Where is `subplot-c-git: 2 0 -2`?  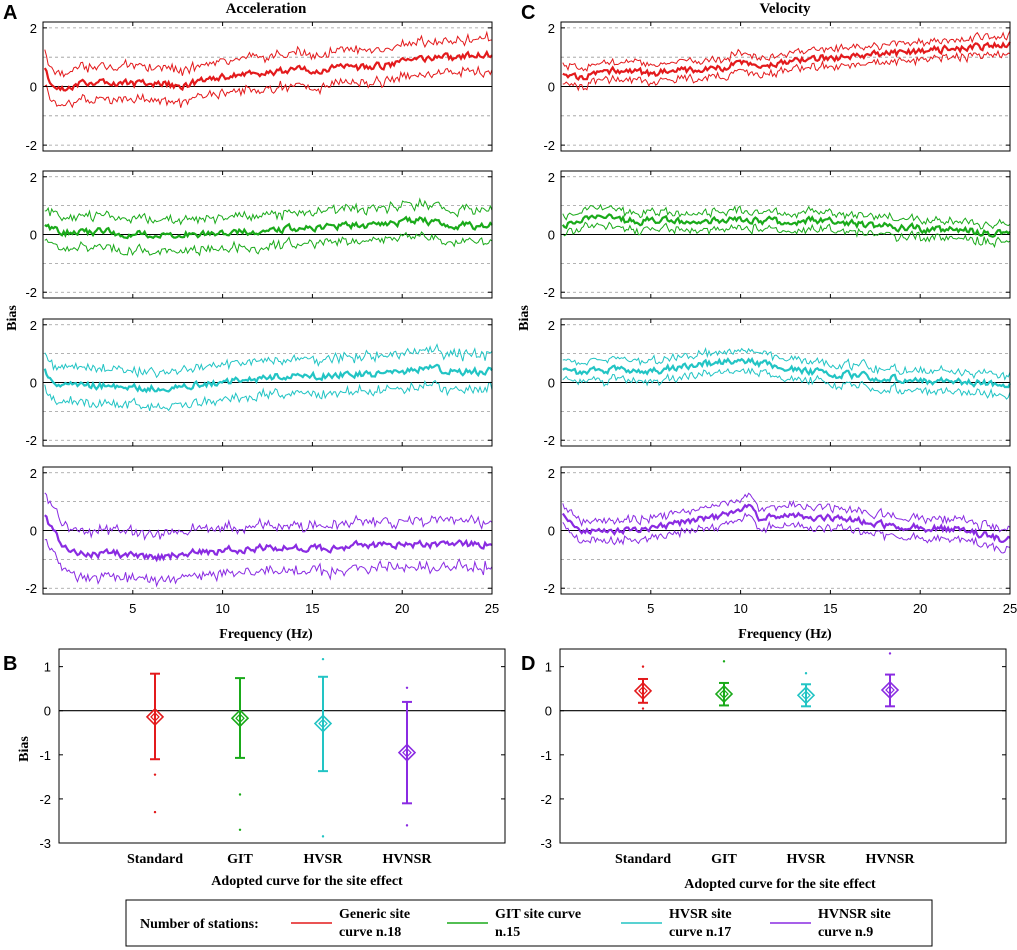
subplot-c-git: 2 0 -2 is located at coordinates (777, 235).